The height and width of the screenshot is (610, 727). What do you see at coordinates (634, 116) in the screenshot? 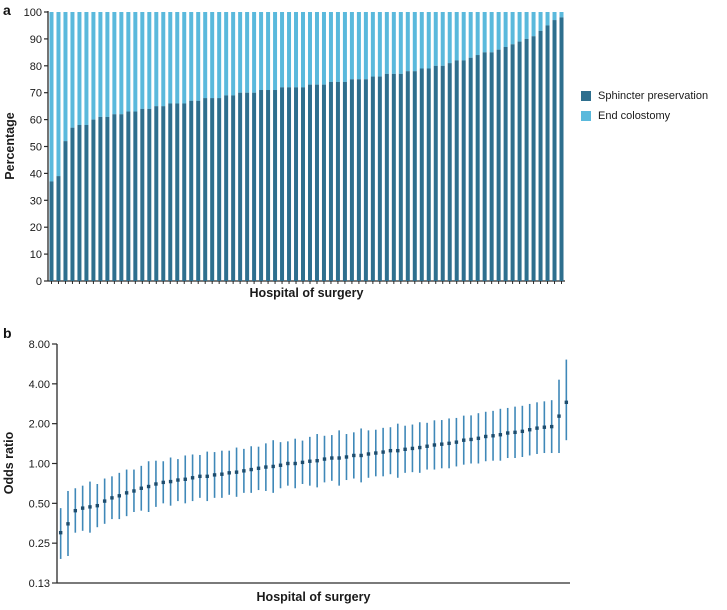
I see `legend-label-colostomy: End colostomy` at bounding box center [634, 116].